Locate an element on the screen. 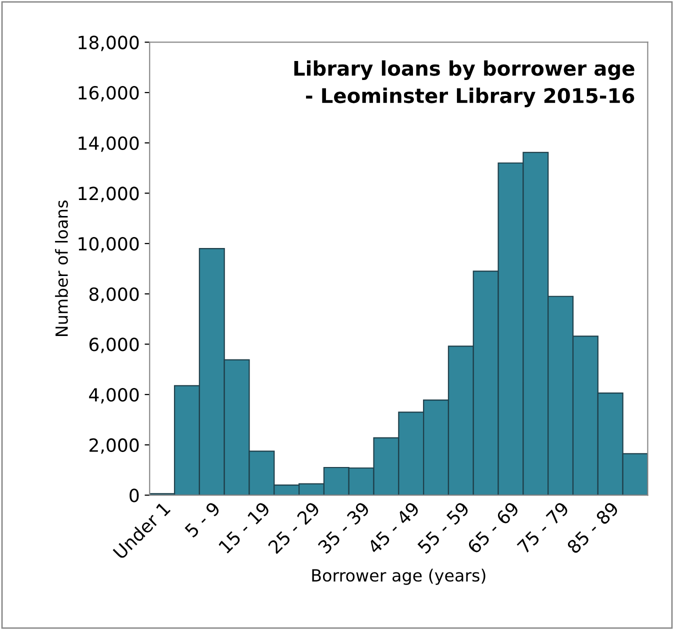 The height and width of the screenshot is (630, 674). text: Library loans by borrower age - Leominster Library 2015-16 is located at coordinates (464, 84).